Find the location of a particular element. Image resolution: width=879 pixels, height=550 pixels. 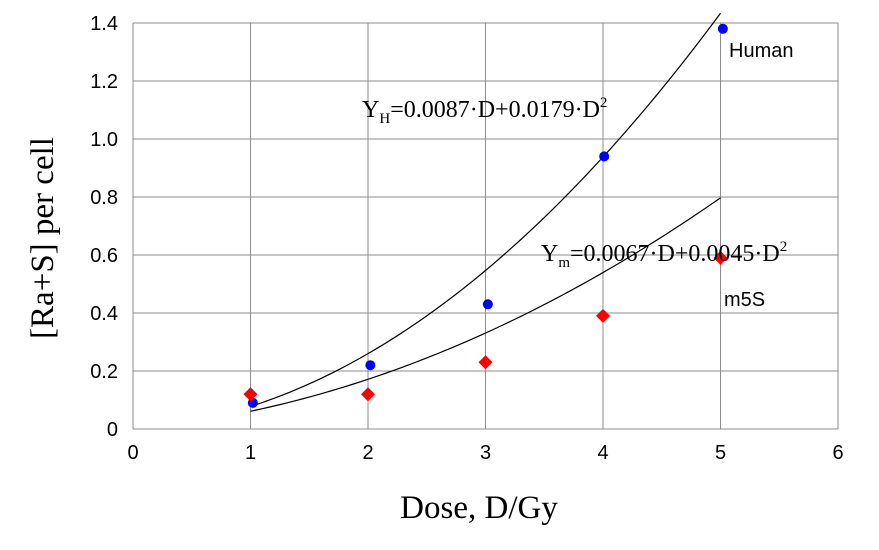

y-tick-label: 0.4 is located at coordinates (104, 314).